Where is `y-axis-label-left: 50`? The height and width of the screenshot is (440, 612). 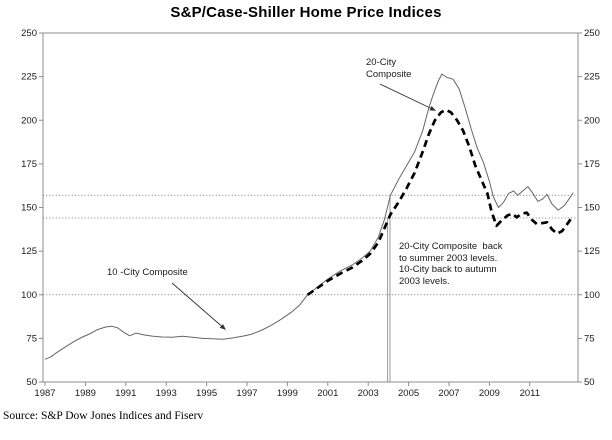 y-axis-label-left: 50 is located at coordinates (31, 382).